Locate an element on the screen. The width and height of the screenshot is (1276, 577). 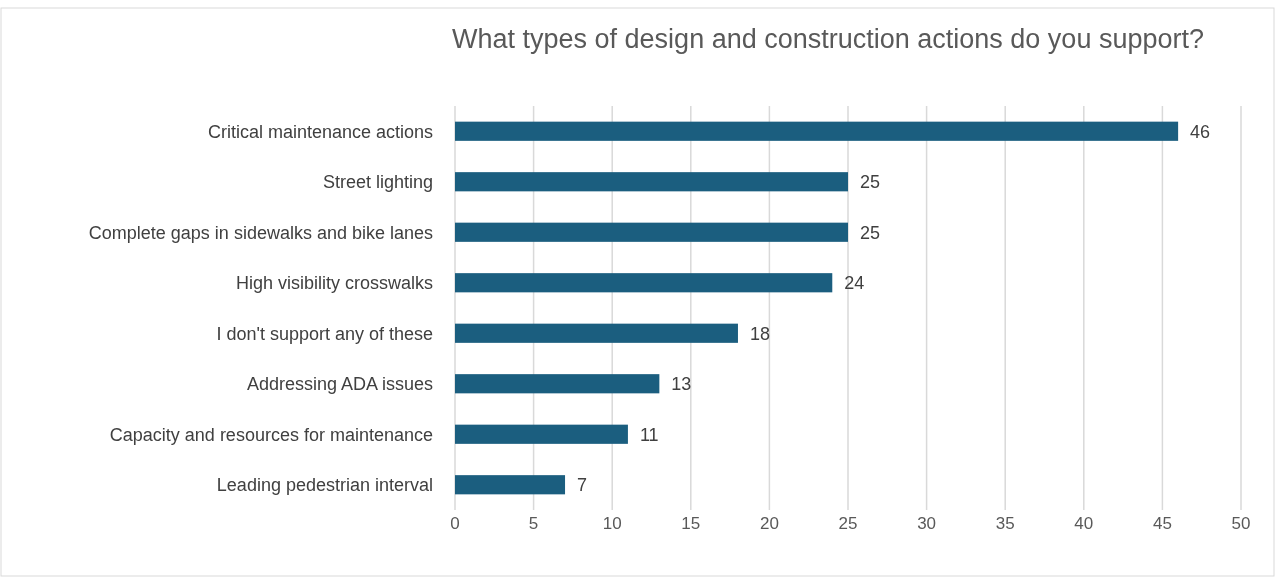
data-label: 7 is located at coordinates (582, 485).